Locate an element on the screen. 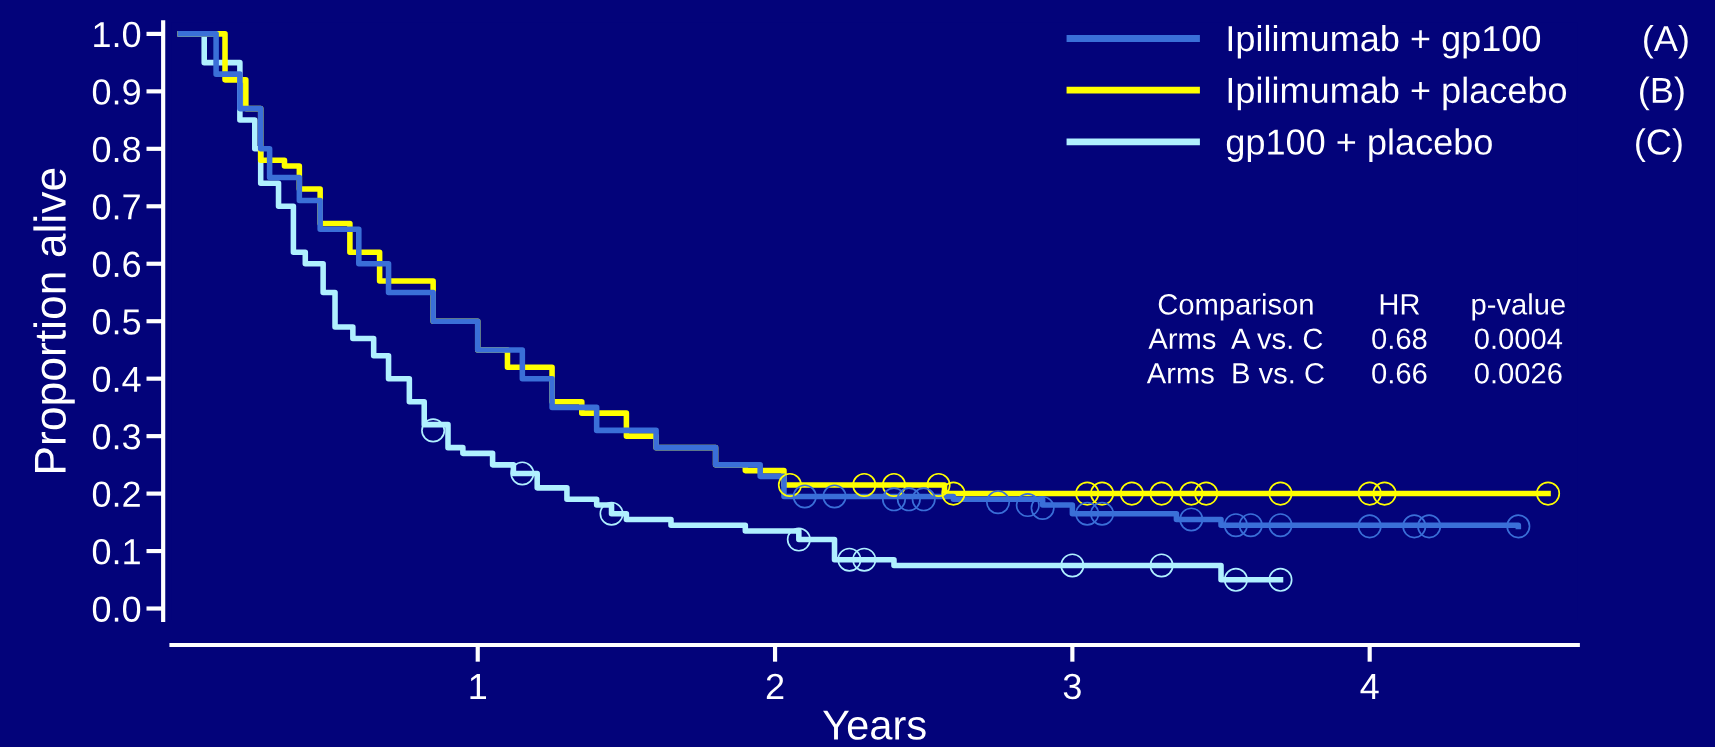 The image size is (1715, 747). legend-label: gp100 + placebo (C) is located at coordinates (1454, 145).